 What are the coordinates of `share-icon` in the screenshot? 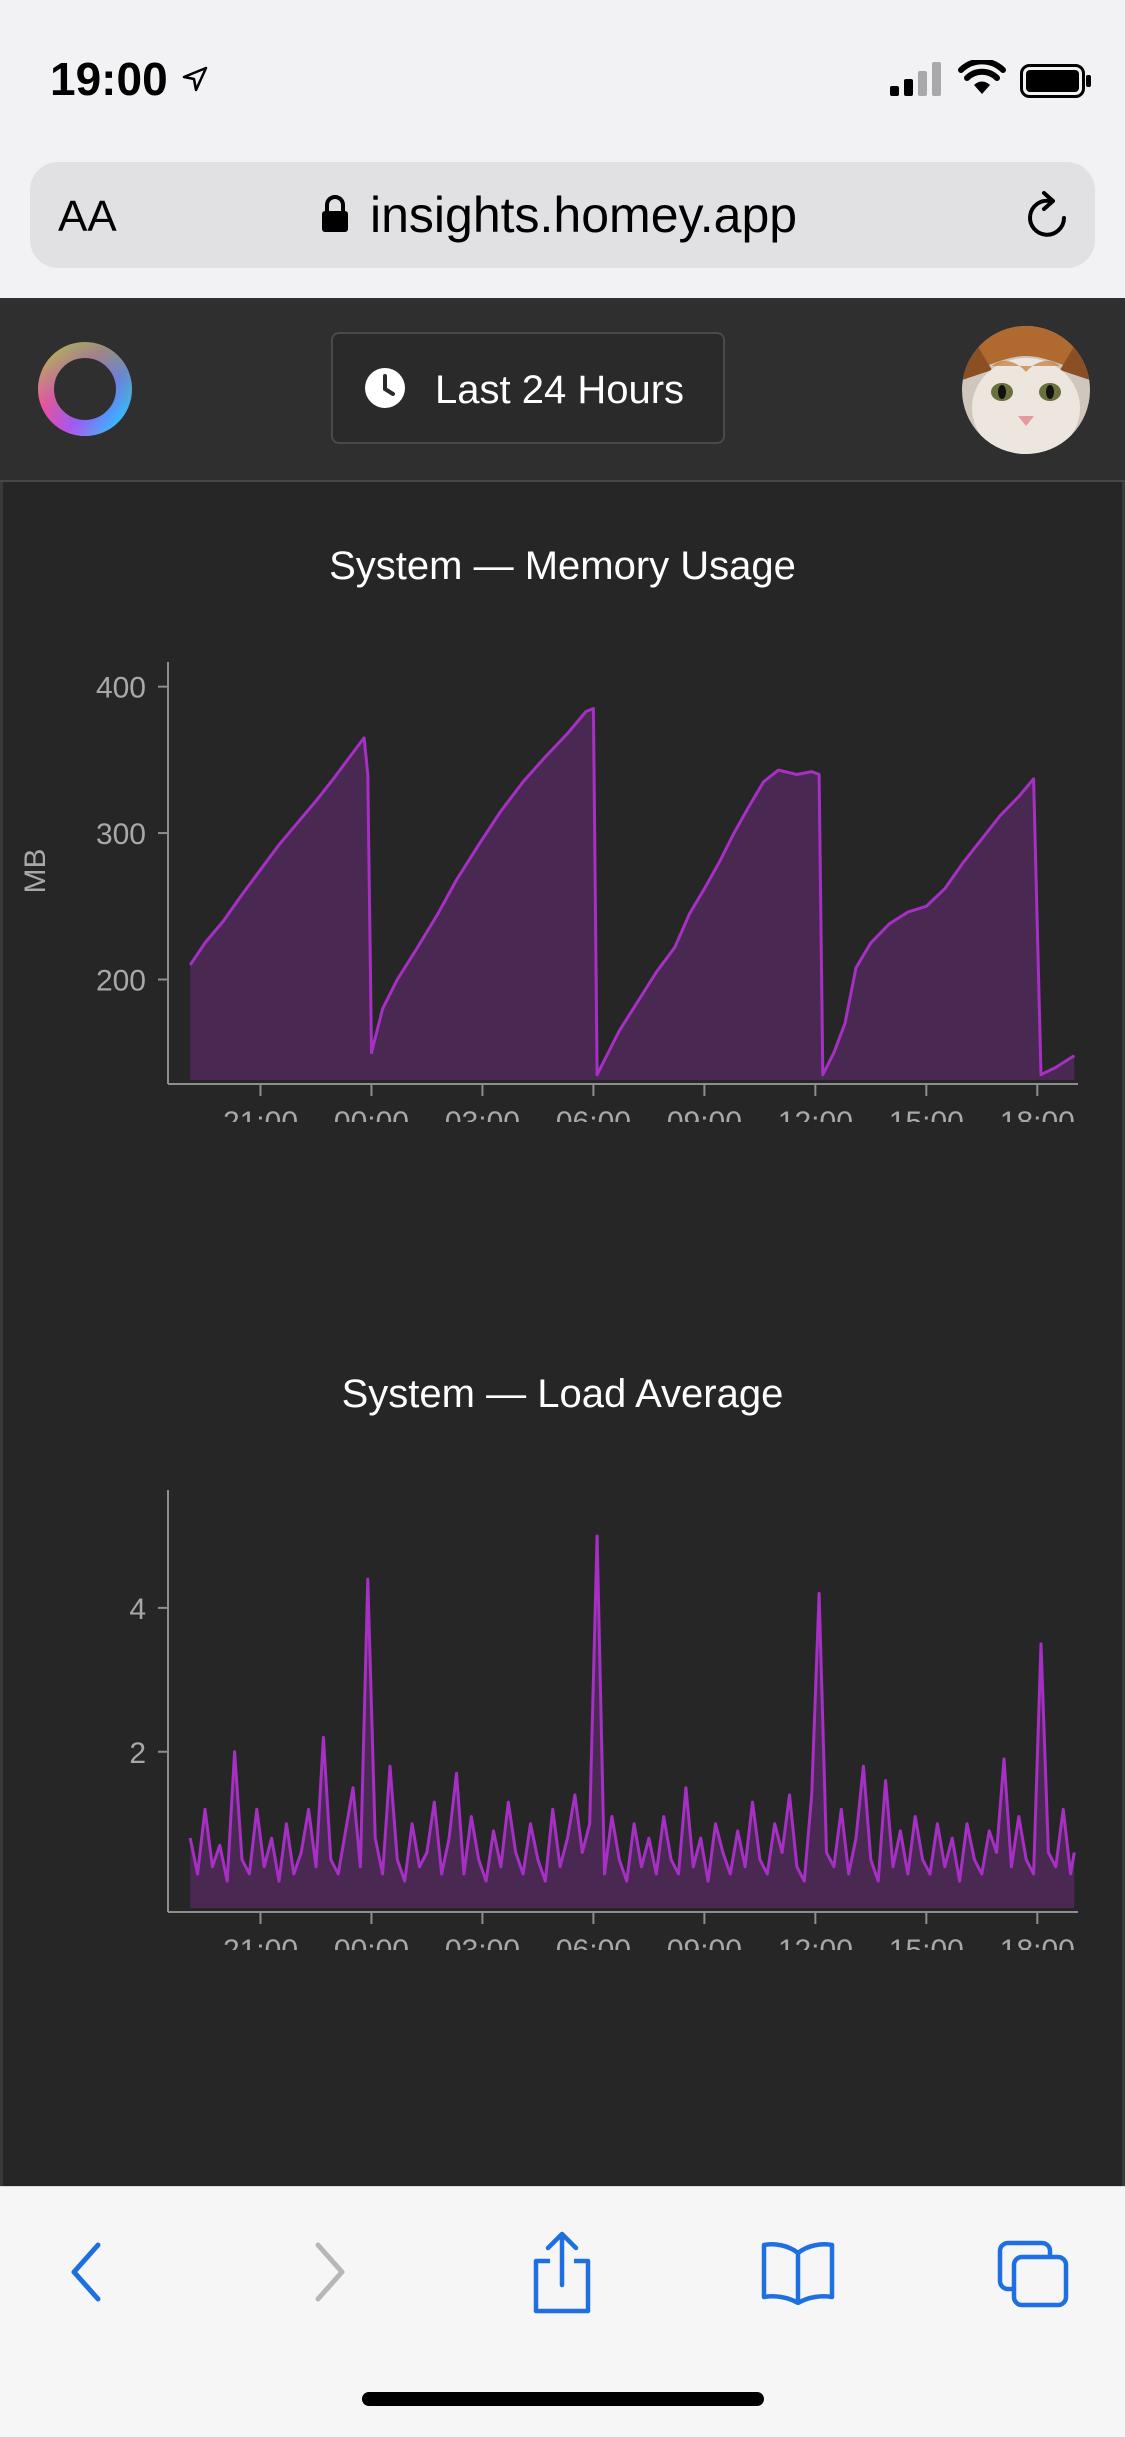 It's located at (562, 2273).